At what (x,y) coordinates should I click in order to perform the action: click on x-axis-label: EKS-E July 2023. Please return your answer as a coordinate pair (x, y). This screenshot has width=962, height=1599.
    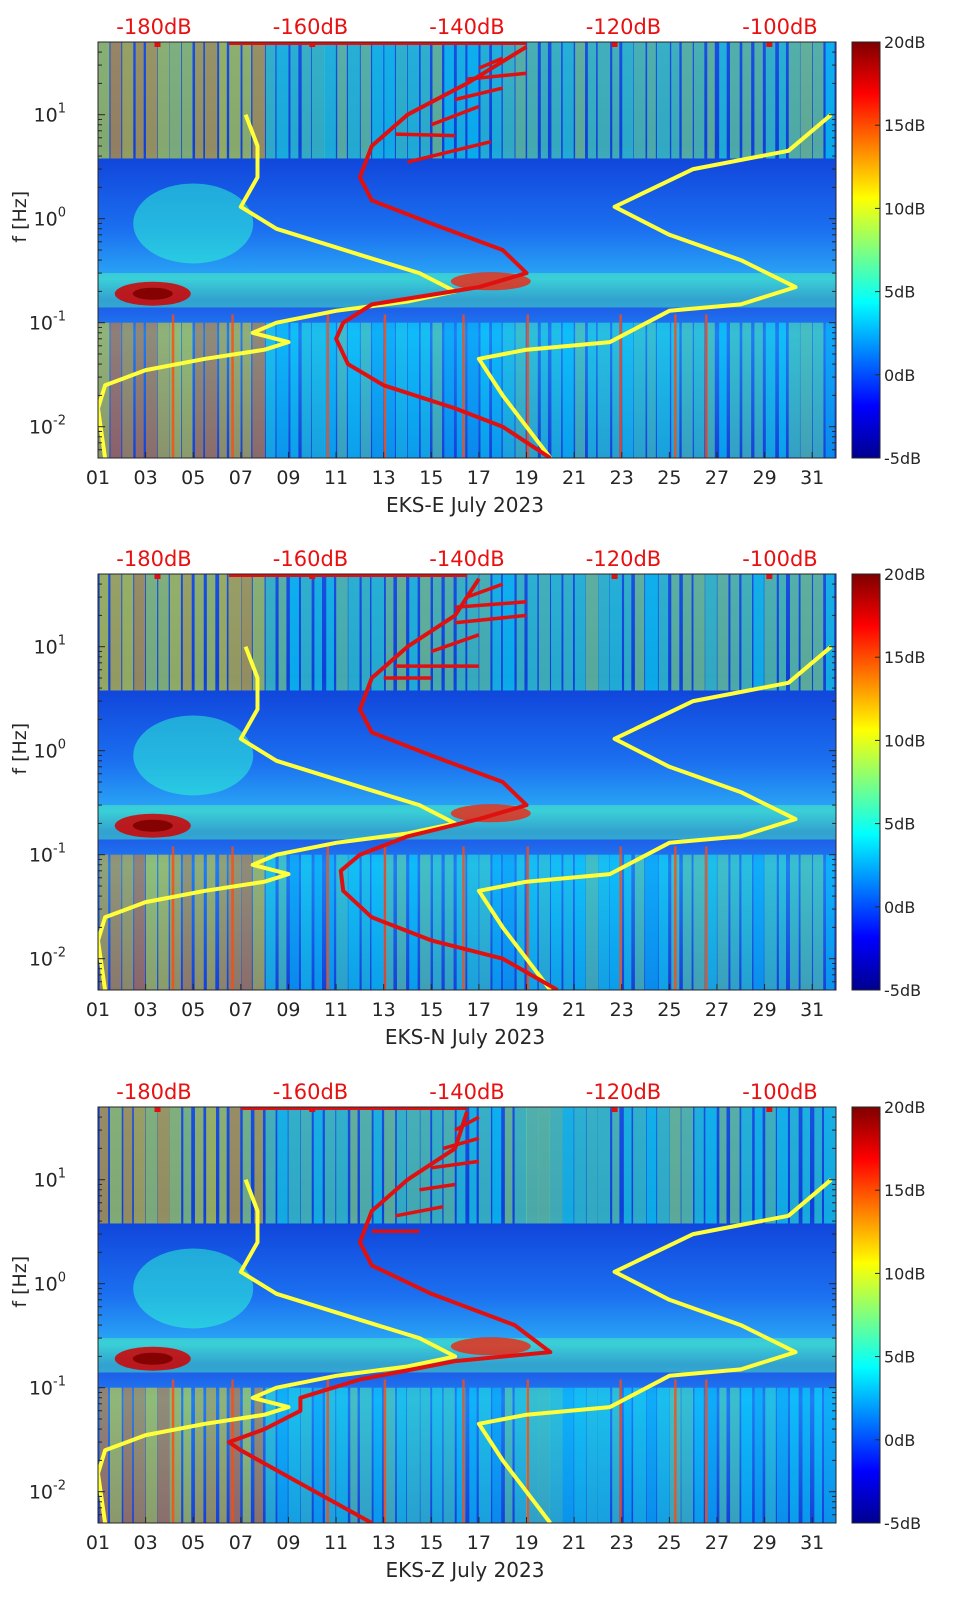
    Looking at the image, I should click on (465, 505).